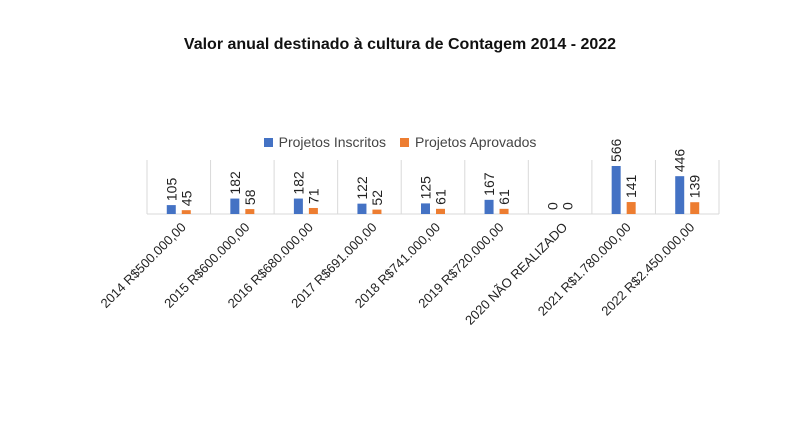  I want to click on data-label-aprovados: 52, so click(377, 198).